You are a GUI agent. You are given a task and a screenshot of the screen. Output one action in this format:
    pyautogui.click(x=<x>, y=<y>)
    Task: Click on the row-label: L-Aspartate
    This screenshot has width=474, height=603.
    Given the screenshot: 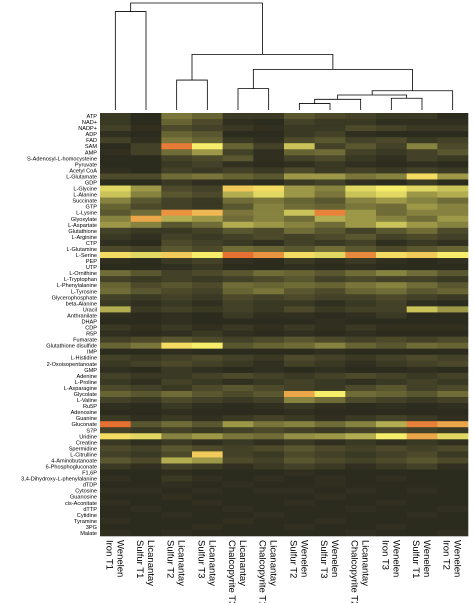 What is the action you would take?
    pyautogui.click(x=82, y=226)
    